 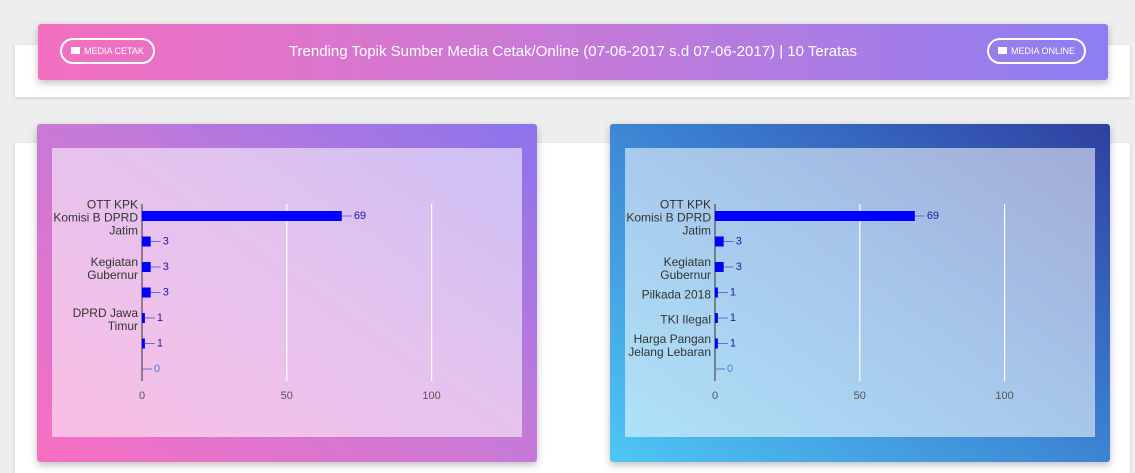 What do you see at coordinates (676, 294) in the screenshot?
I see `y-tick-label: Pilkada 2018` at bounding box center [676, 294].